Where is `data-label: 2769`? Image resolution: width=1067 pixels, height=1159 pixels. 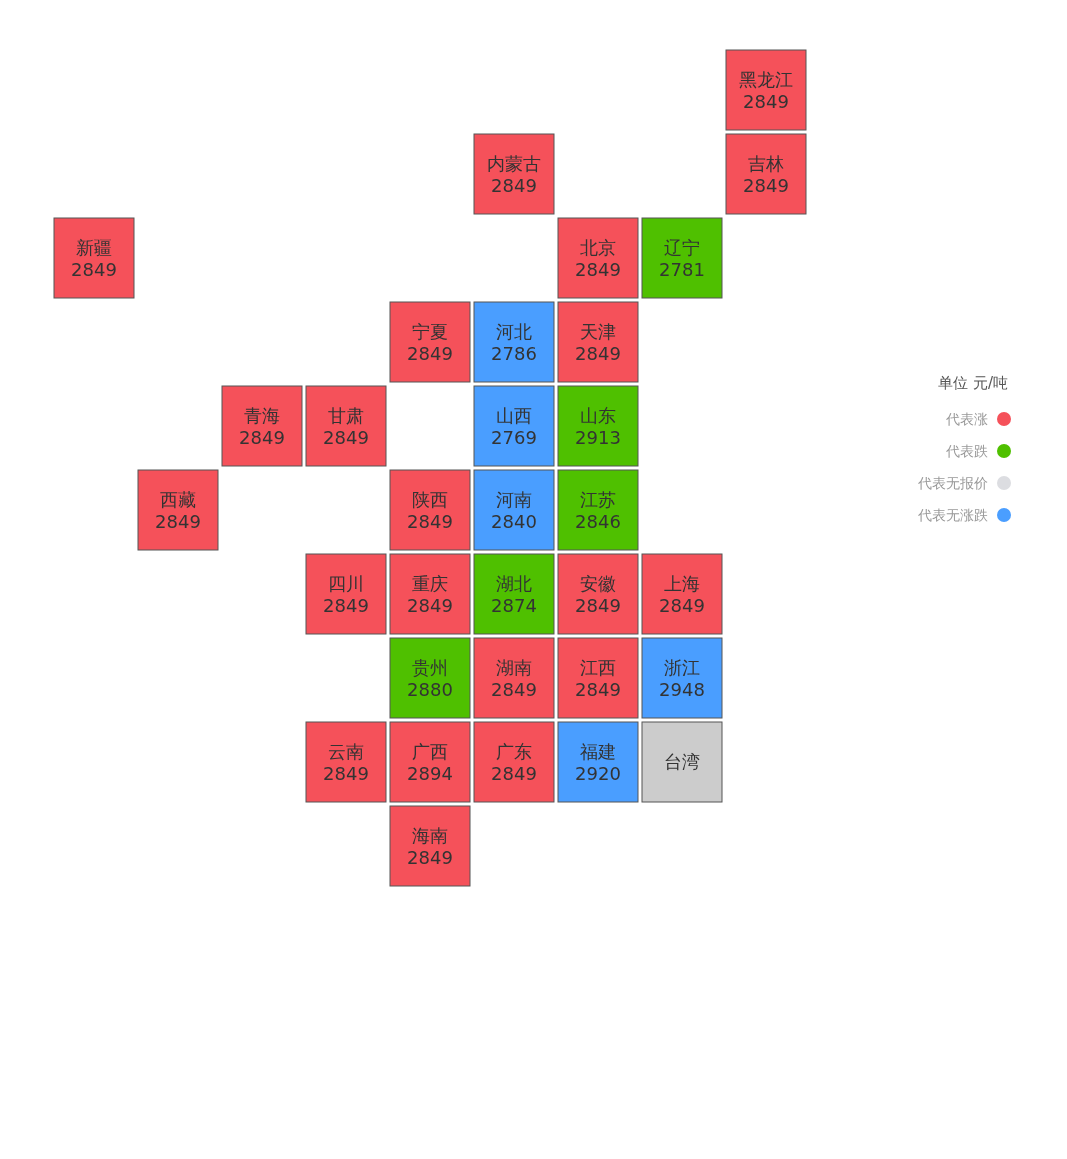
data-label: 2769 is located at coordinates (514, 437).